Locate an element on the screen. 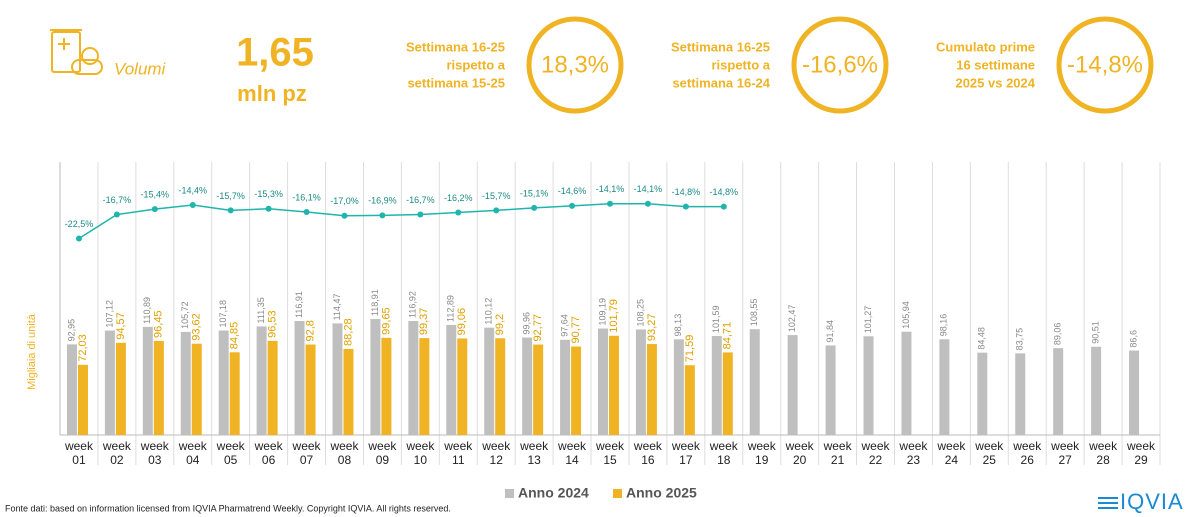  x-tick-label: week 24 is located at coordinates (951, 453).